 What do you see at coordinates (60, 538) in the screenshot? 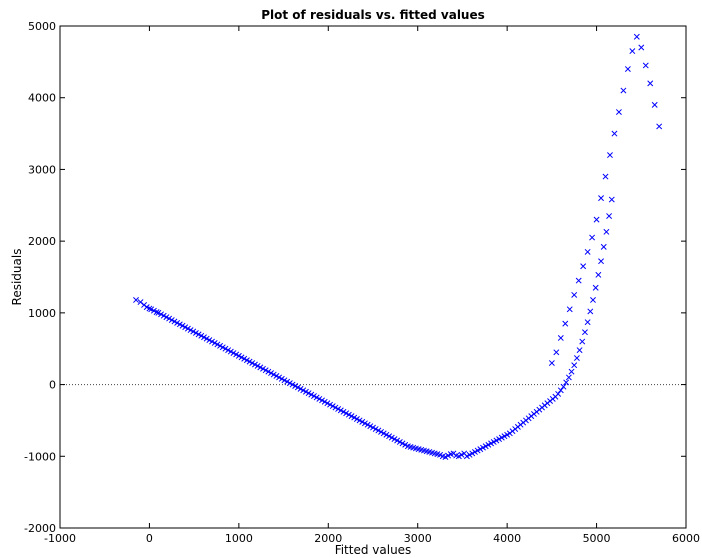
I see `x-tick-label: -1000` at bounding box center [60, 538].